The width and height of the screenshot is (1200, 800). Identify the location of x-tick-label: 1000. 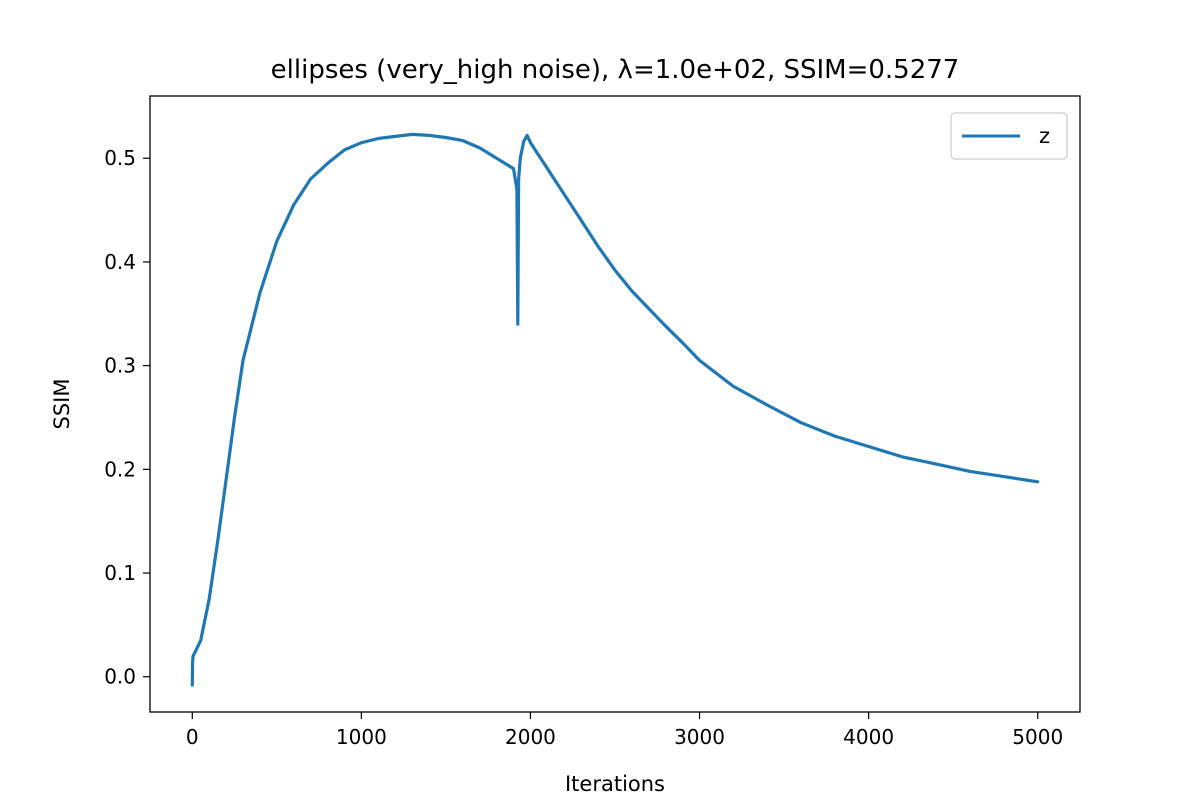
(361, 737).